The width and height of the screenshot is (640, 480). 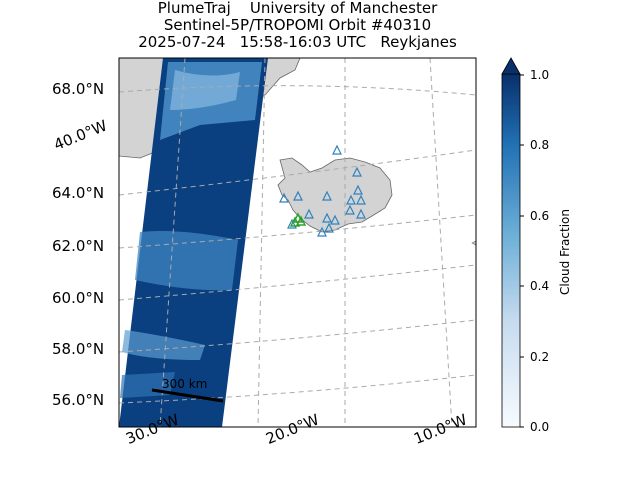 What do you see at coordinates (187, 395) in the screenshot?
I see `scale-bar` at bounding box center [187, 395].